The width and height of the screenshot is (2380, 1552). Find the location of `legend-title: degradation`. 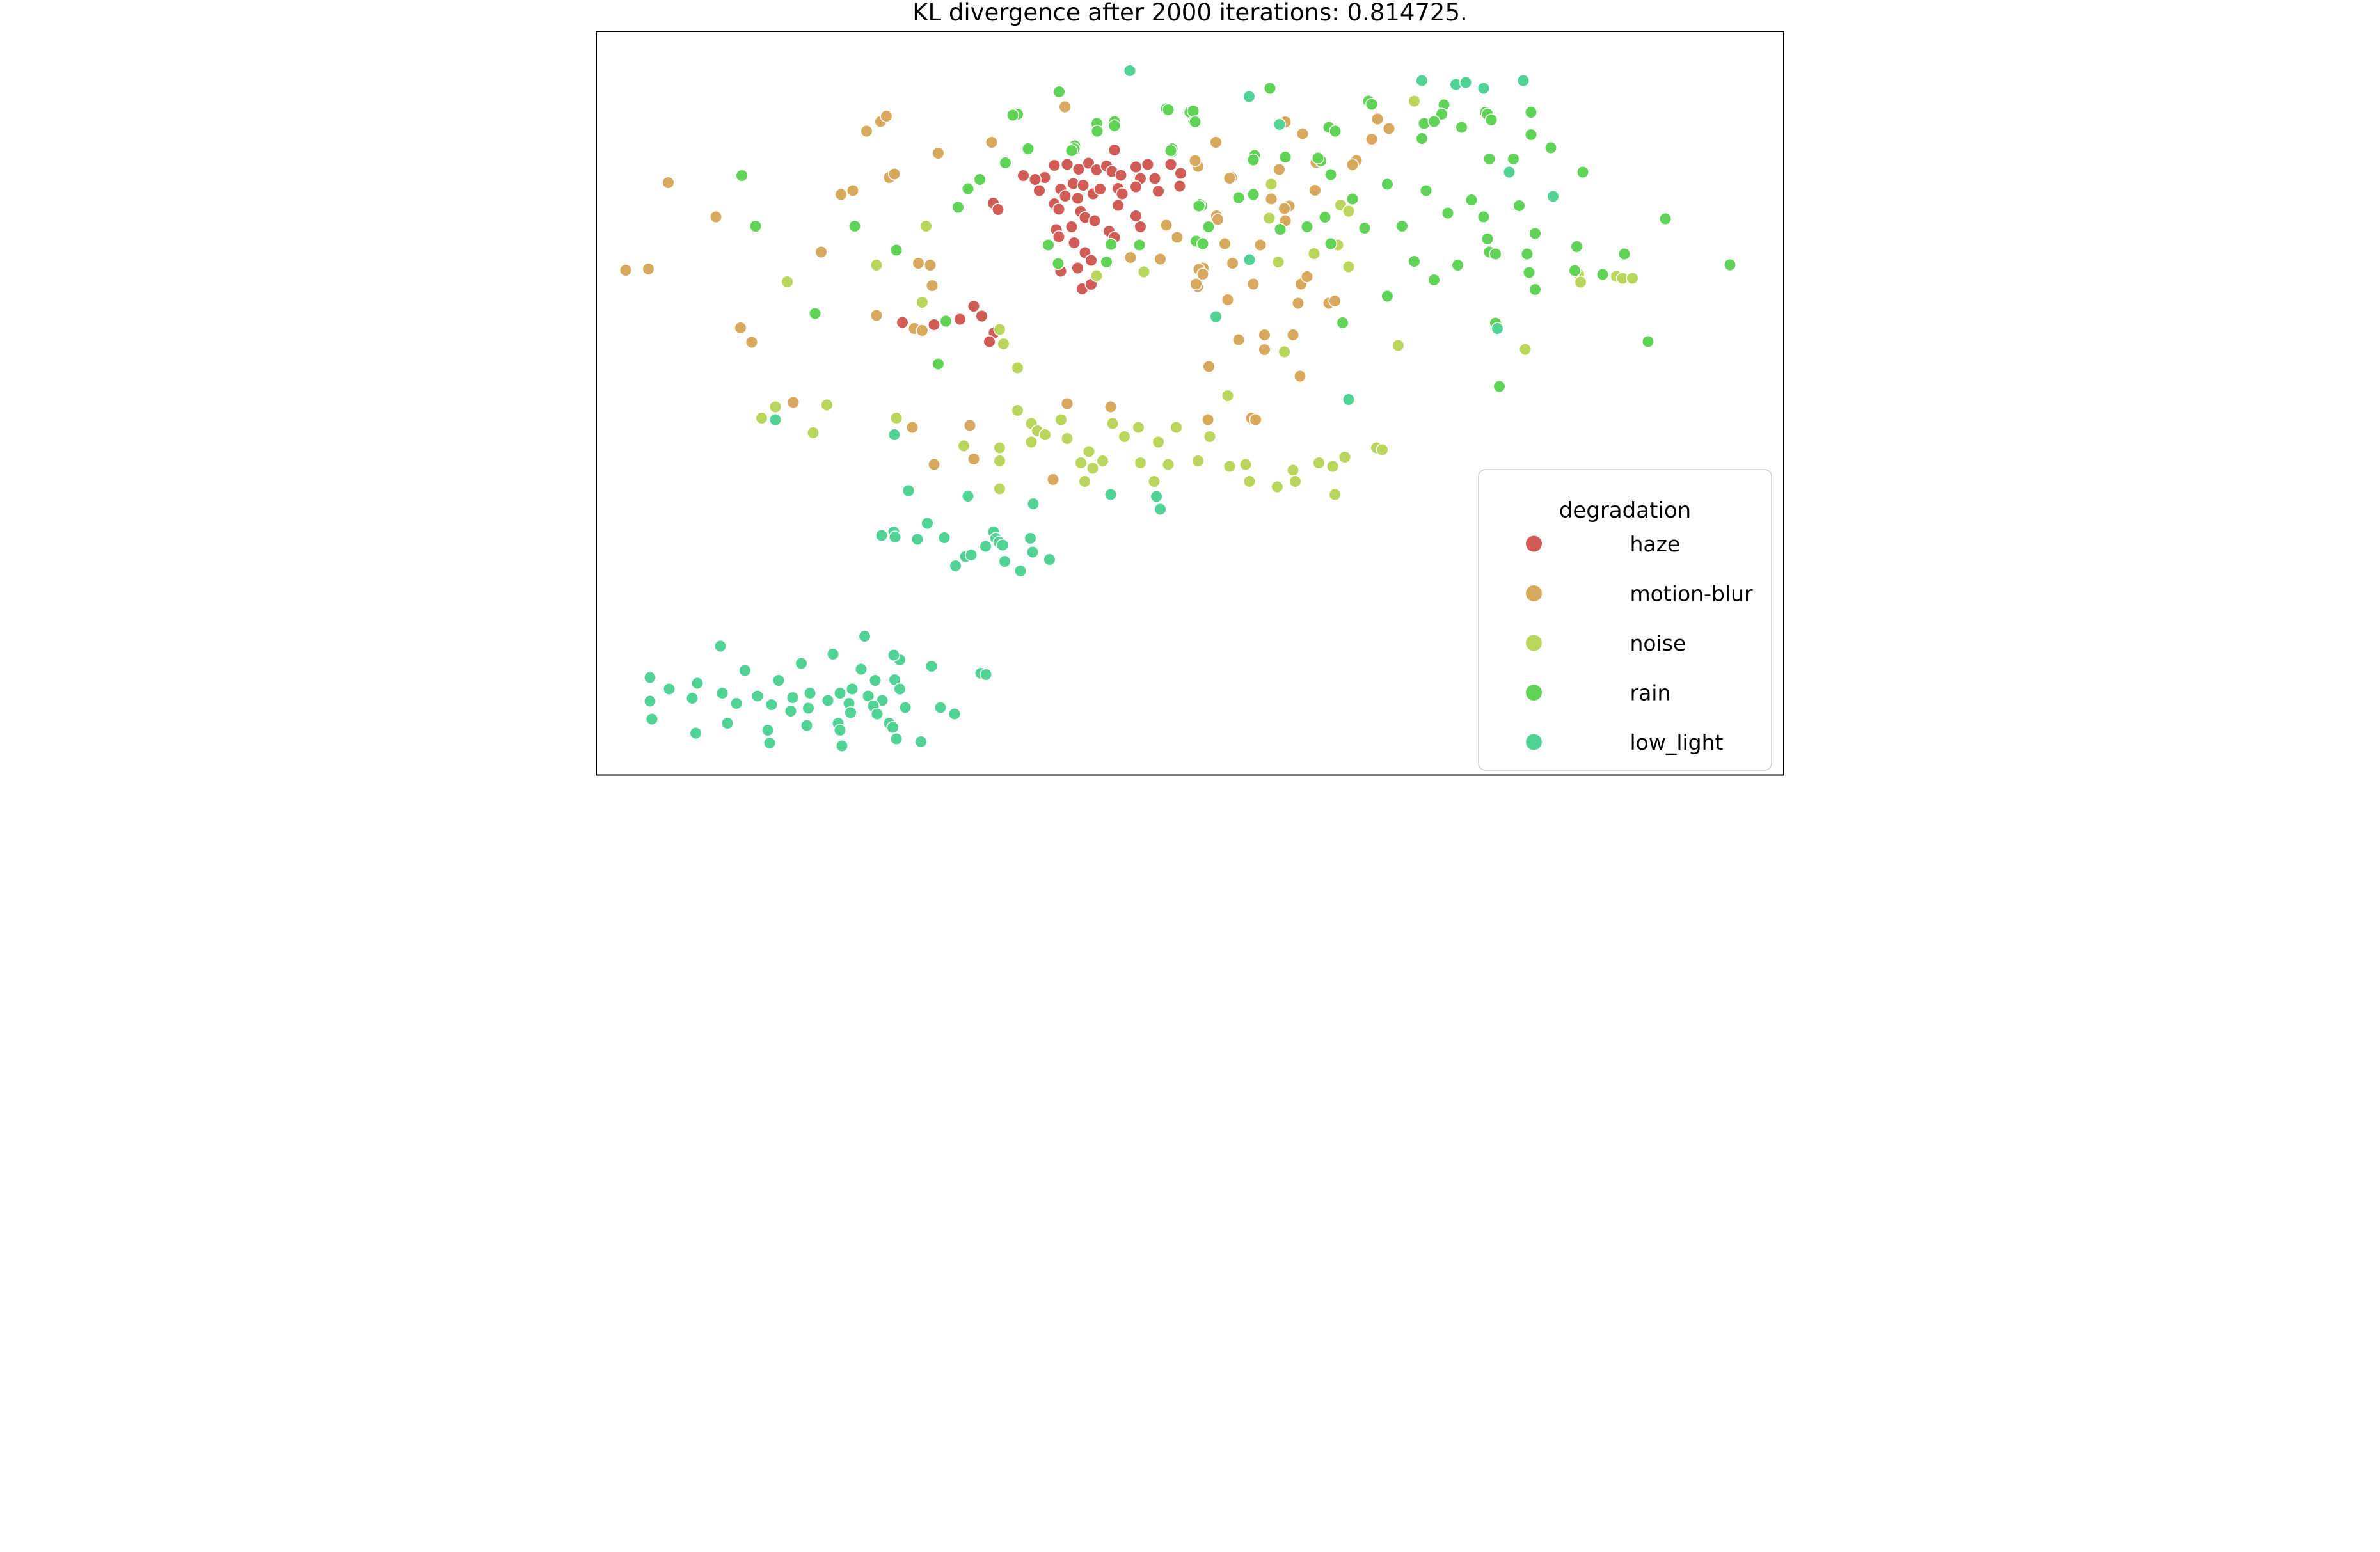

legend-title: degradation is located at coordinates (1625, 510).